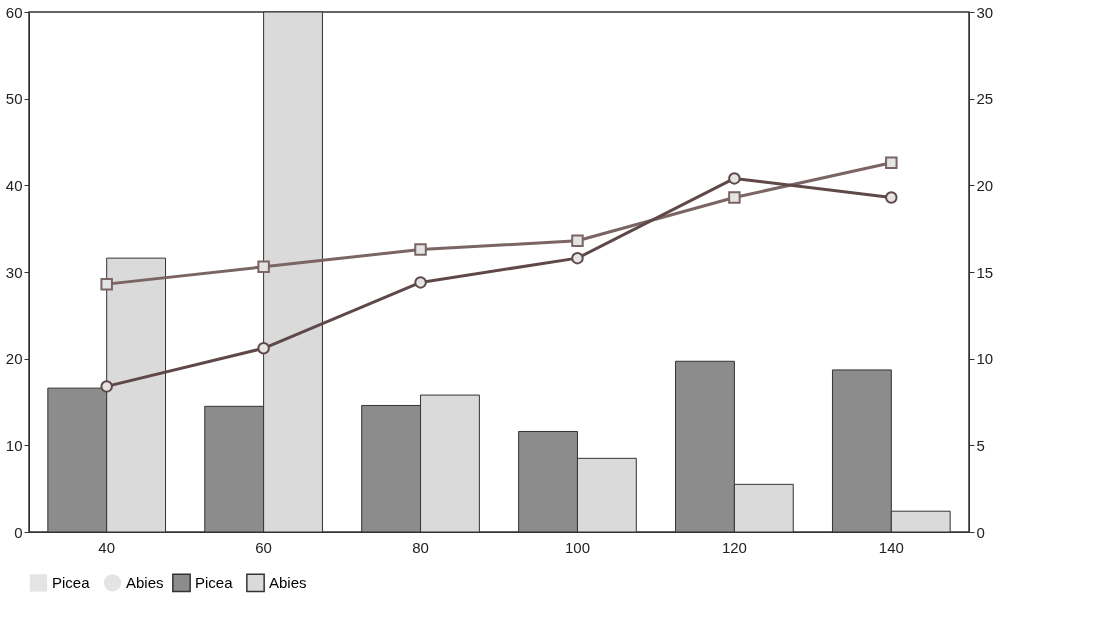 The width and height of the screenshot is (1099, 641). Describe the element at coordinates (18, 532) in the screenshot. I see `y-tick-label: 0` at that location.